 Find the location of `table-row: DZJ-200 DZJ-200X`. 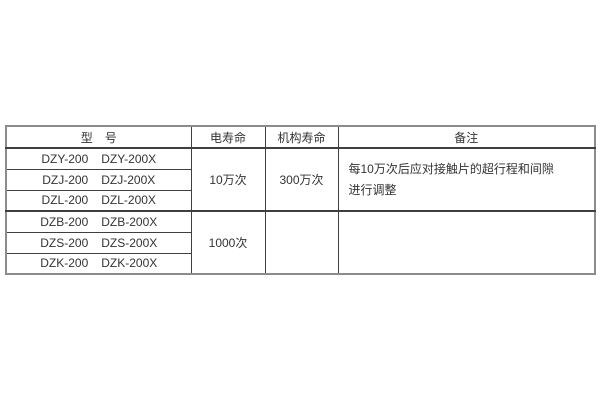

table-row: DZJ-200 DZJ-200X is located at coordinates (300, 179).